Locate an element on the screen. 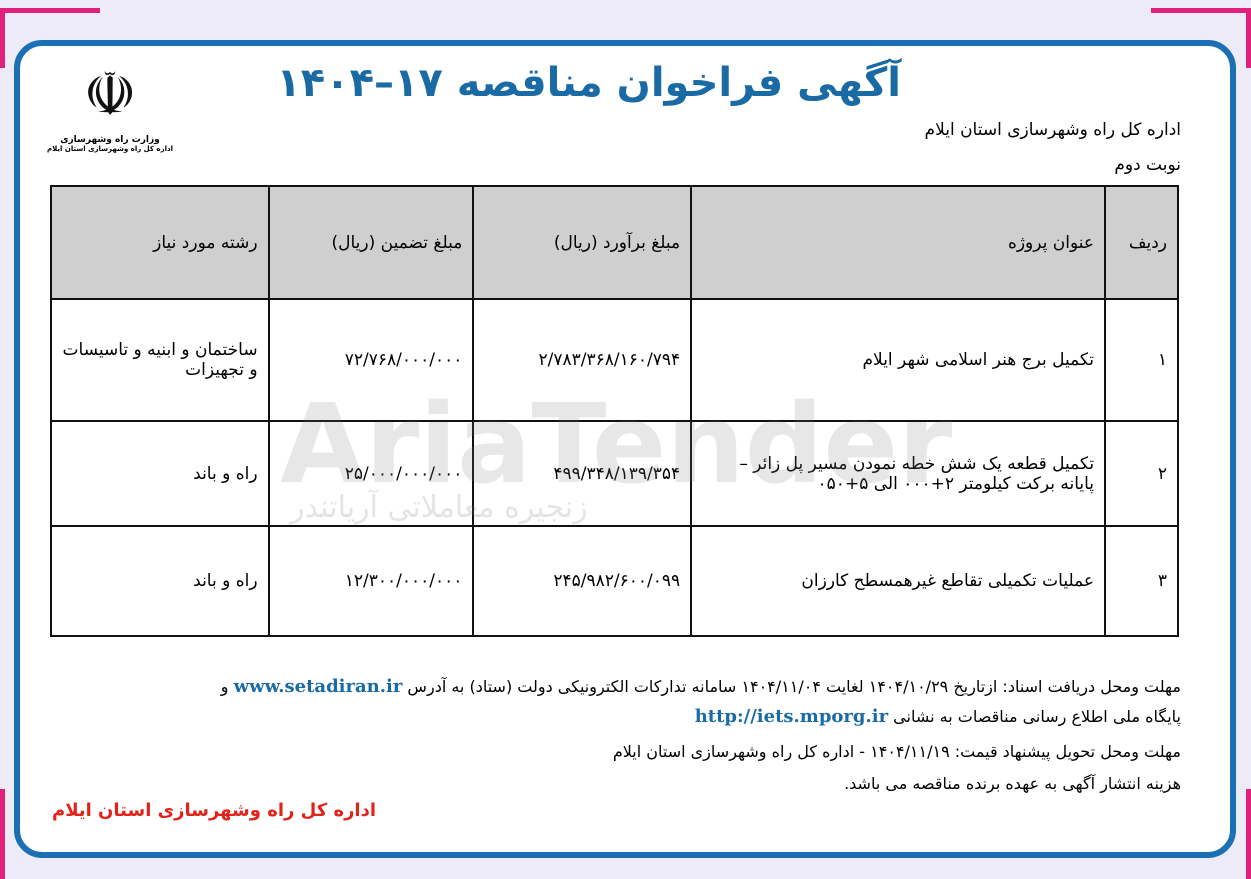 This screenshot has height=879, width=1251. cell: عملیات تکمیلی تقاطع غیرهمسطح کارزان is located at coordinates (898, 581).